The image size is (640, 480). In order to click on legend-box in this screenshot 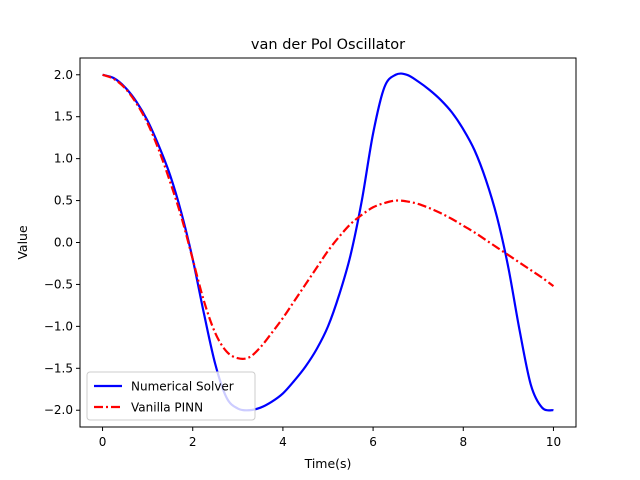, I will do `click(171, 396)`.